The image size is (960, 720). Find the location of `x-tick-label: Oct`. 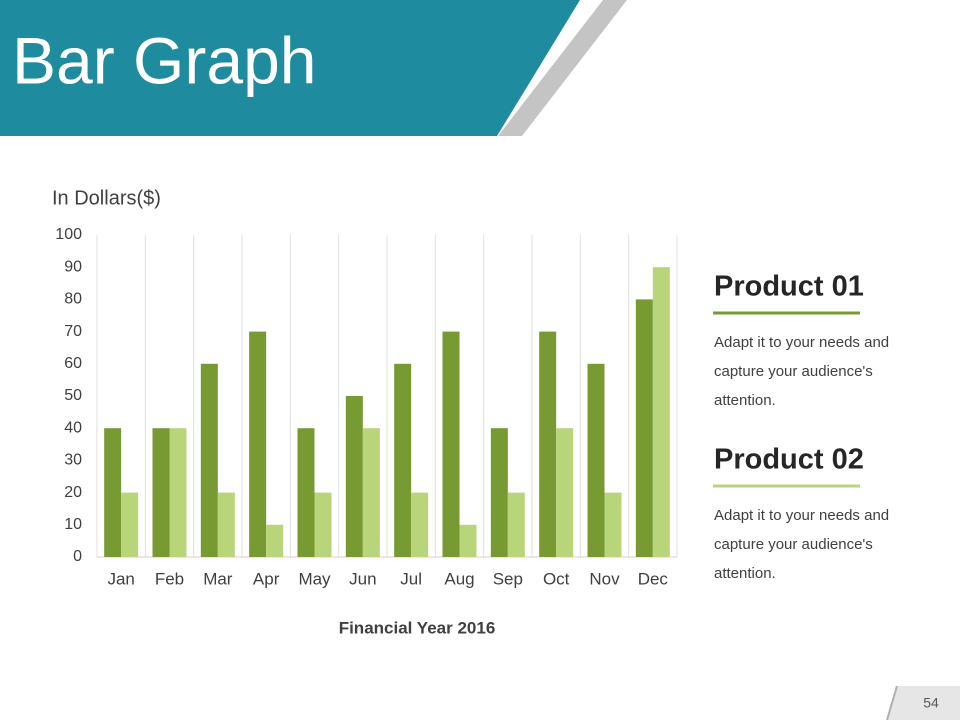

x-tick-label: Oct is located at coordinates (556, 578).